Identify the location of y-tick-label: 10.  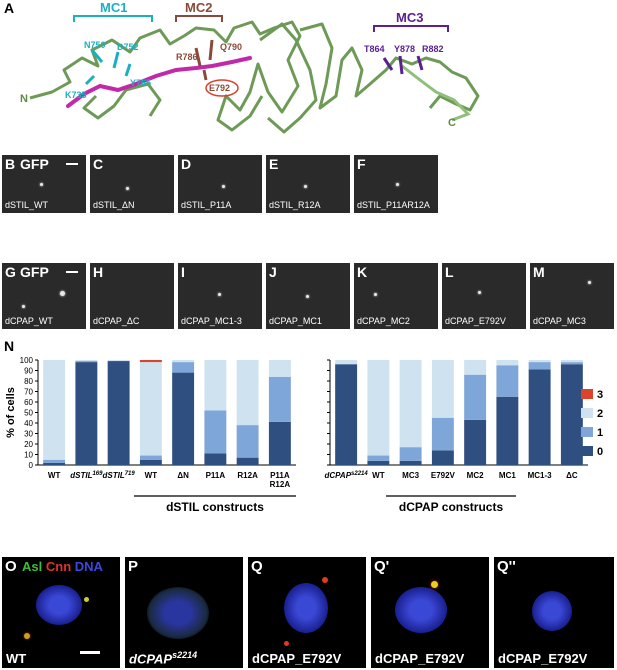
(28, 455).